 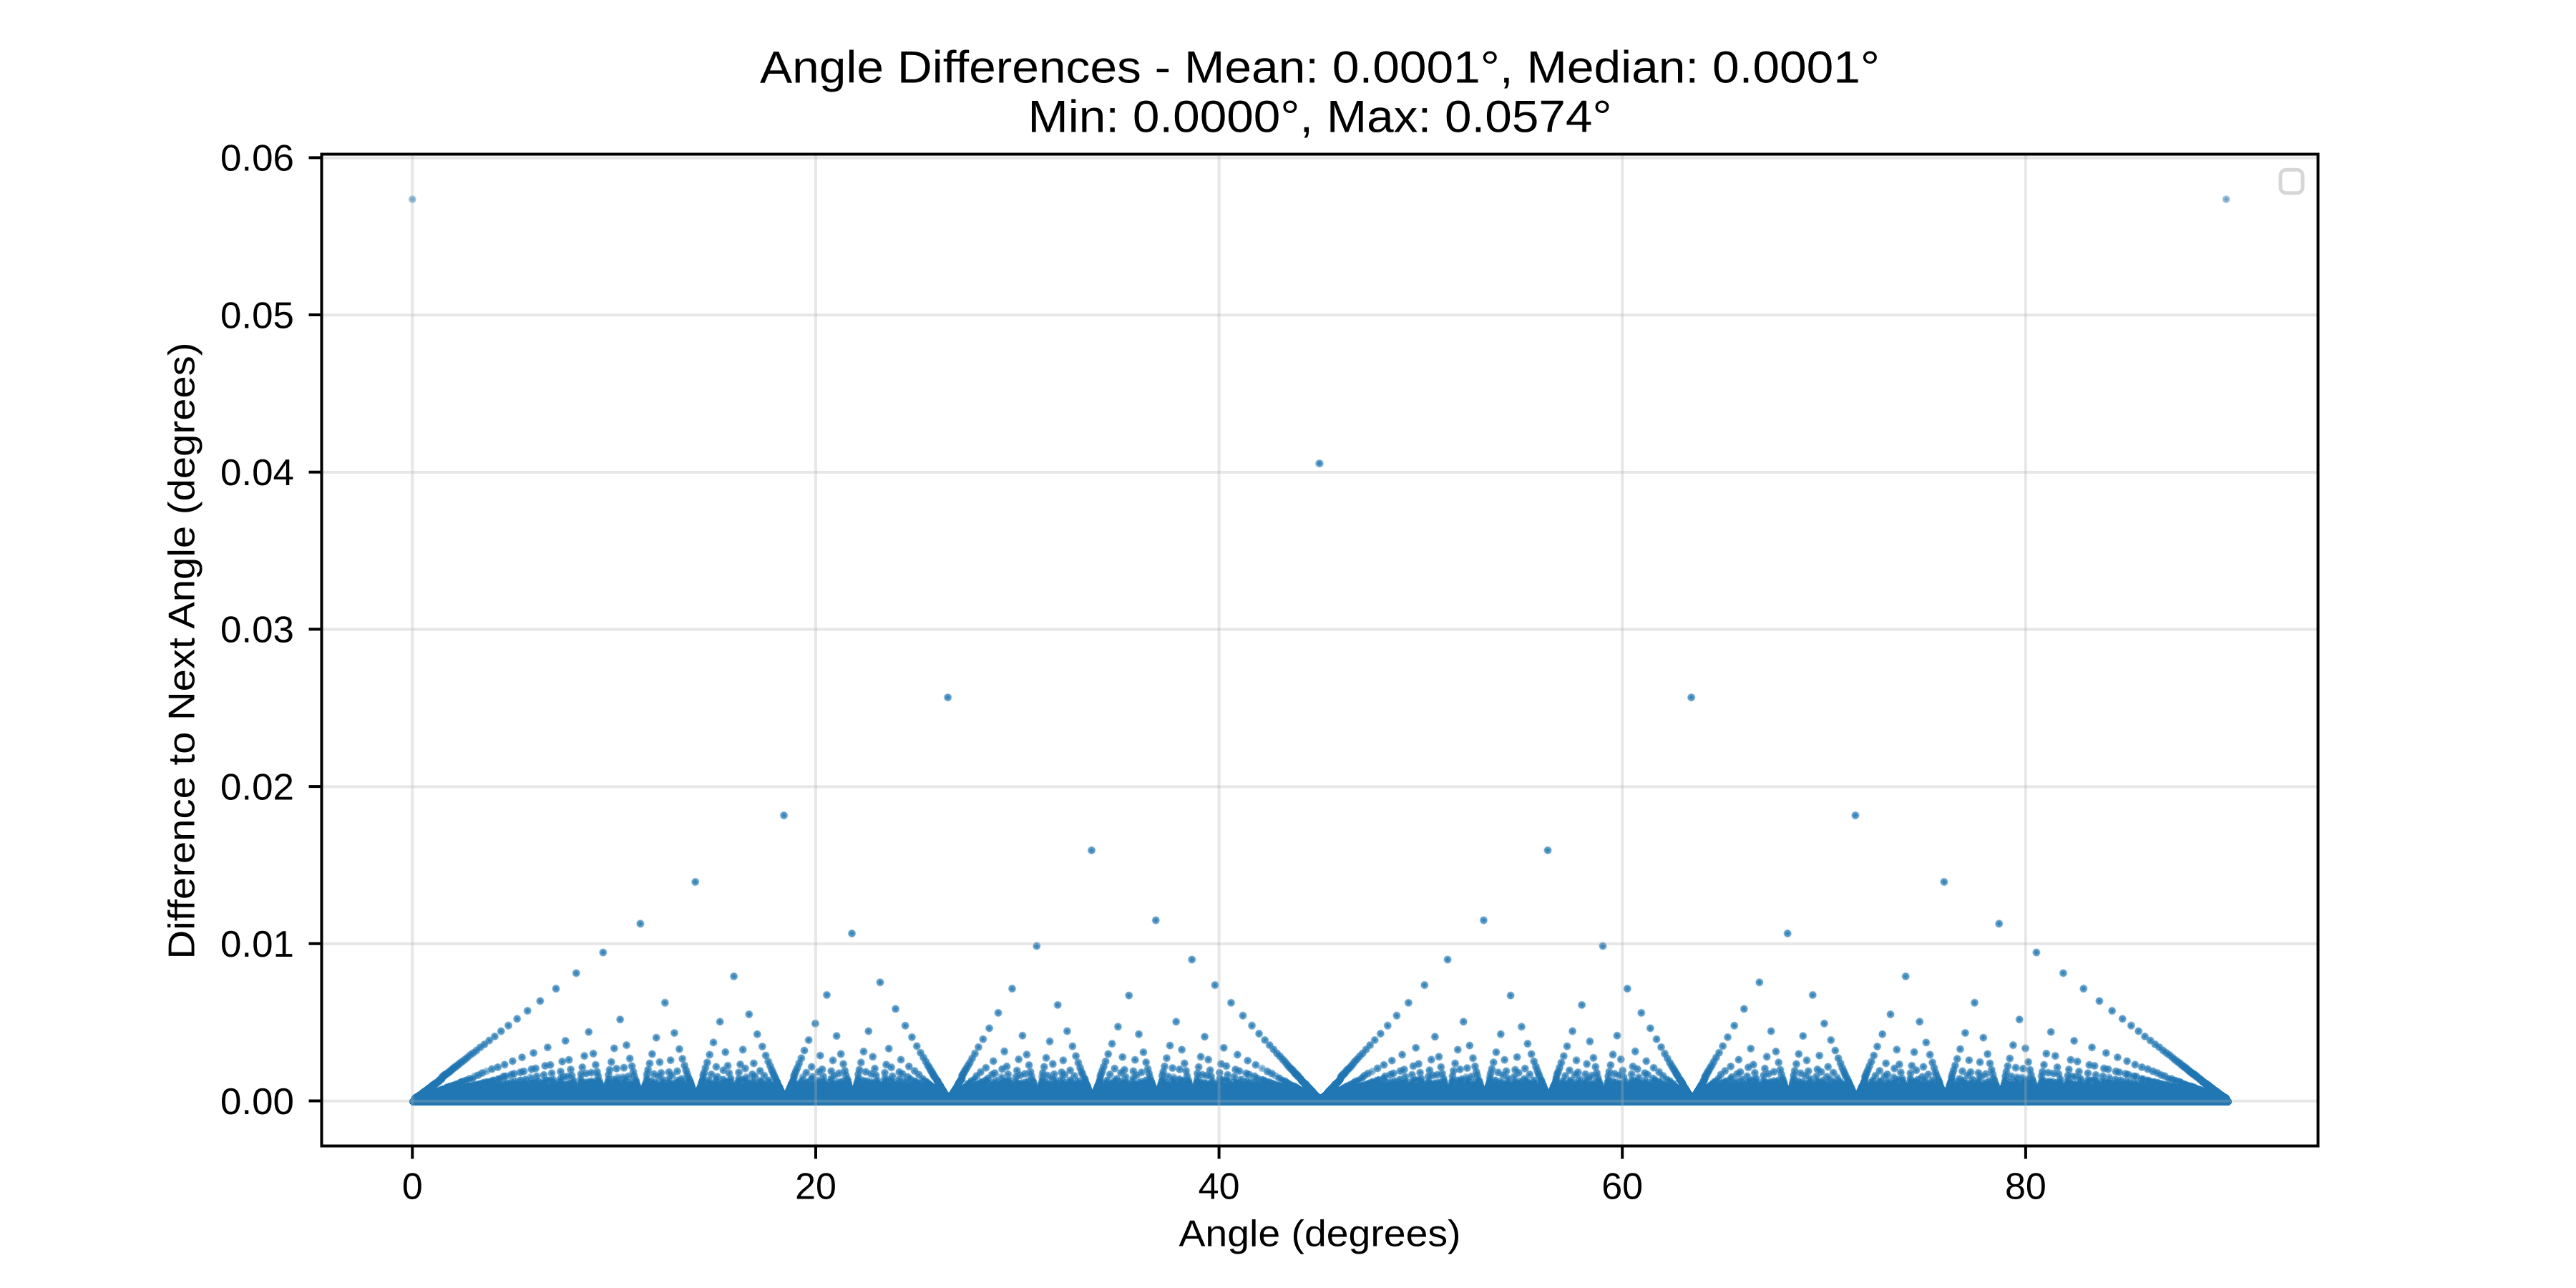 What do you see at coordinates (257, 787) in the screenshot?
I see `svg-text: 0.02` at bounding box center [257, 787].